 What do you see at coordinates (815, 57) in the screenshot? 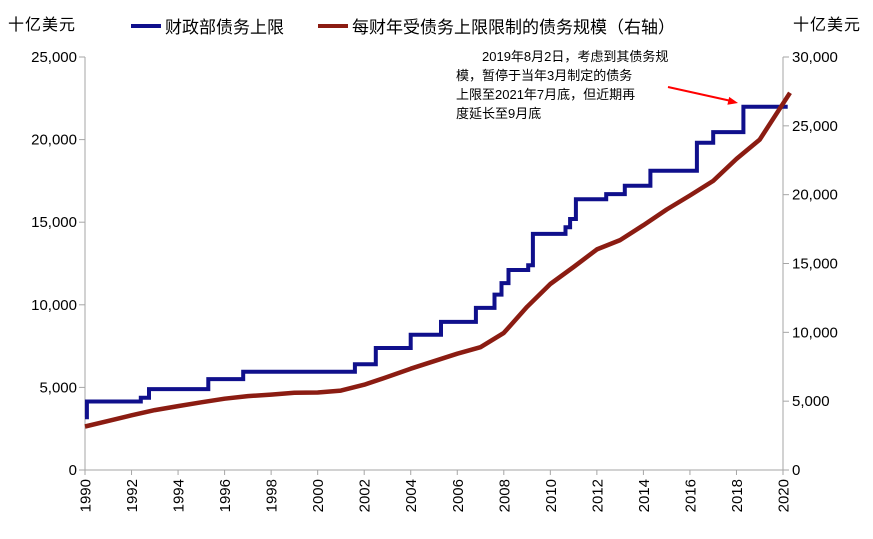
I see `right-axis-tick-label: 30,000` at bounding box center [815, 57].